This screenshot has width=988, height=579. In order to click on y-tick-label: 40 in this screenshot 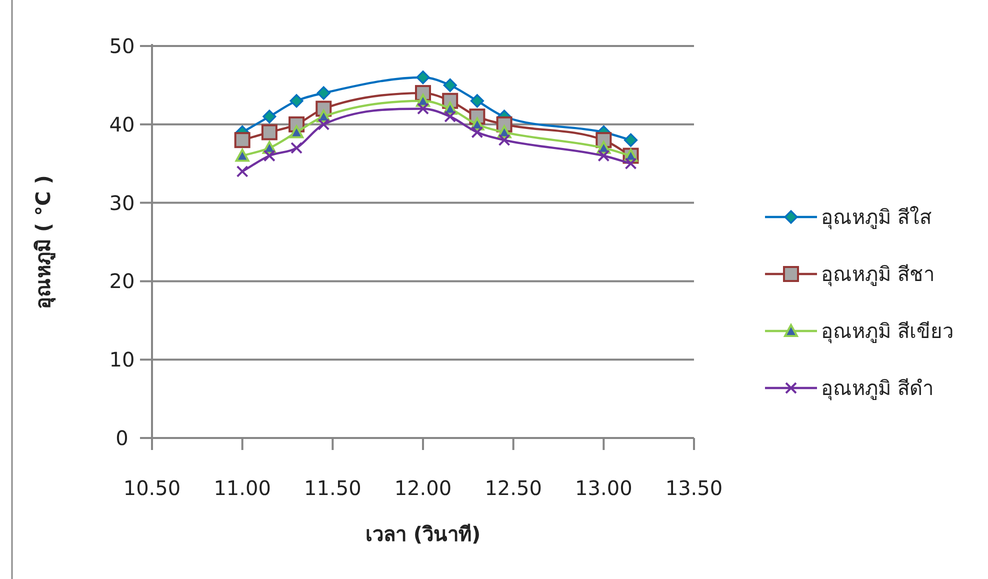, I will do `click(122, 124)`.